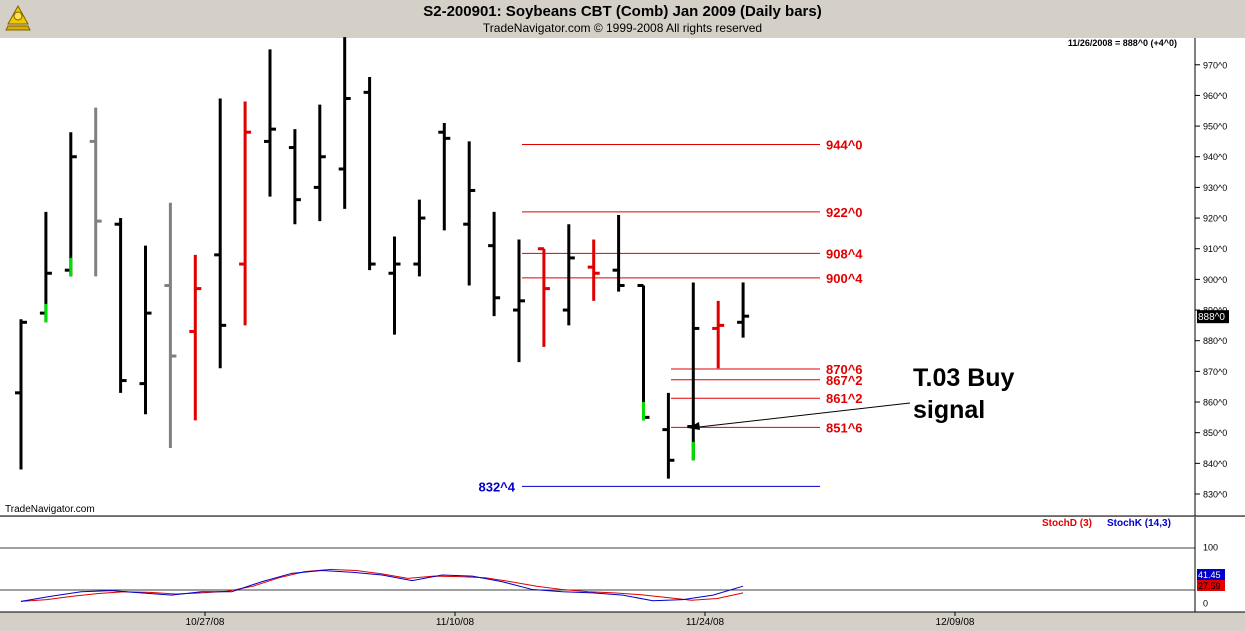 This screenshot has height=631, width=1245. What do you see at coordinates (705, 622) in the screenshot?
I see `x-tick-label: 11/24/08` at bounding box center [705, 622].